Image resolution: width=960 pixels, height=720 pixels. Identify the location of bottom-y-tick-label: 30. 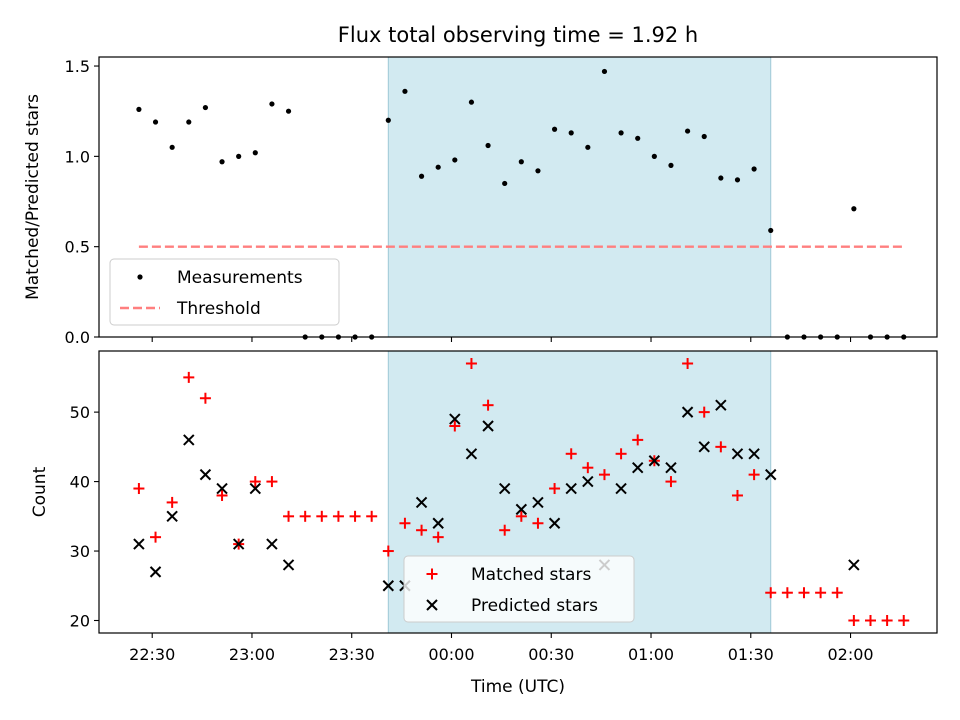
(80, 551).